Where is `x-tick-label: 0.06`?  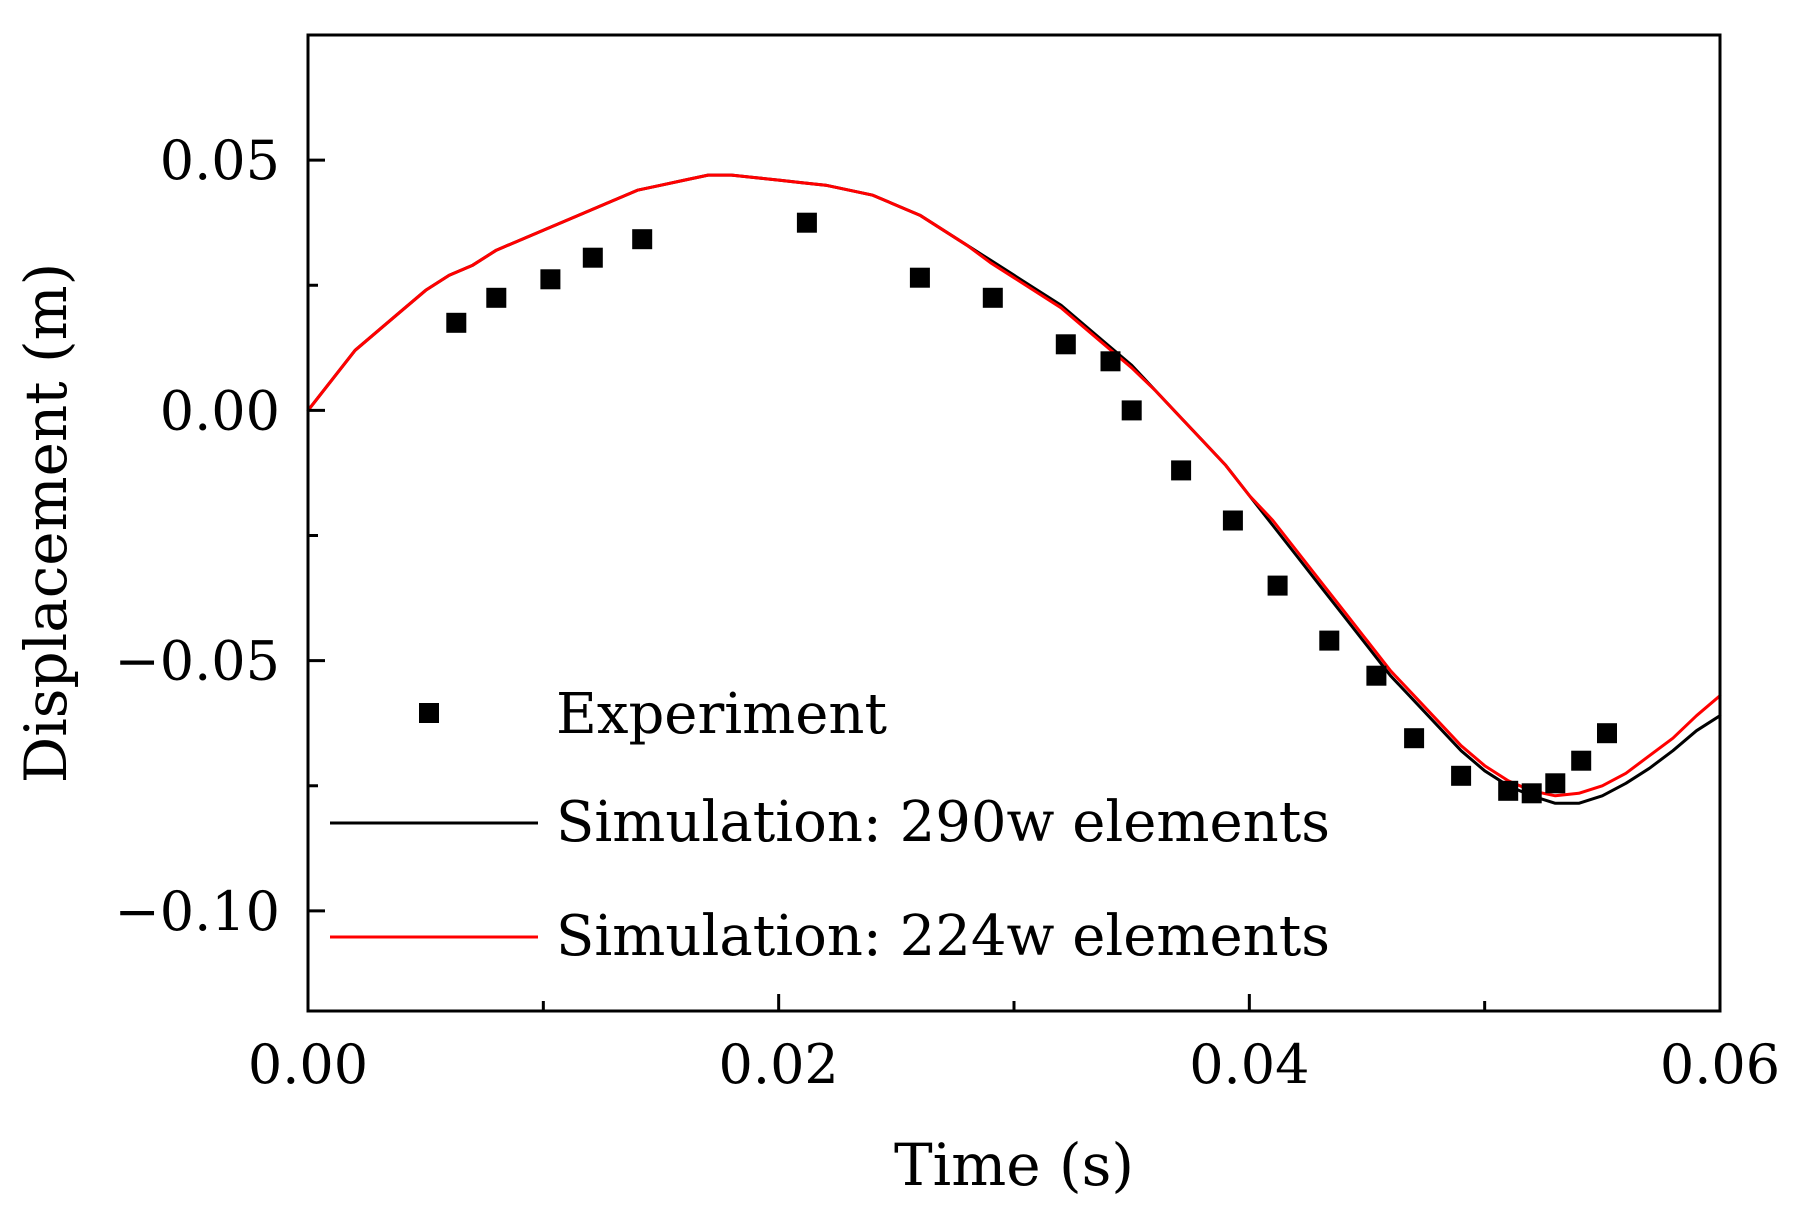
x-tick-label: 0.06 is located at coordinates (1720, 1064).